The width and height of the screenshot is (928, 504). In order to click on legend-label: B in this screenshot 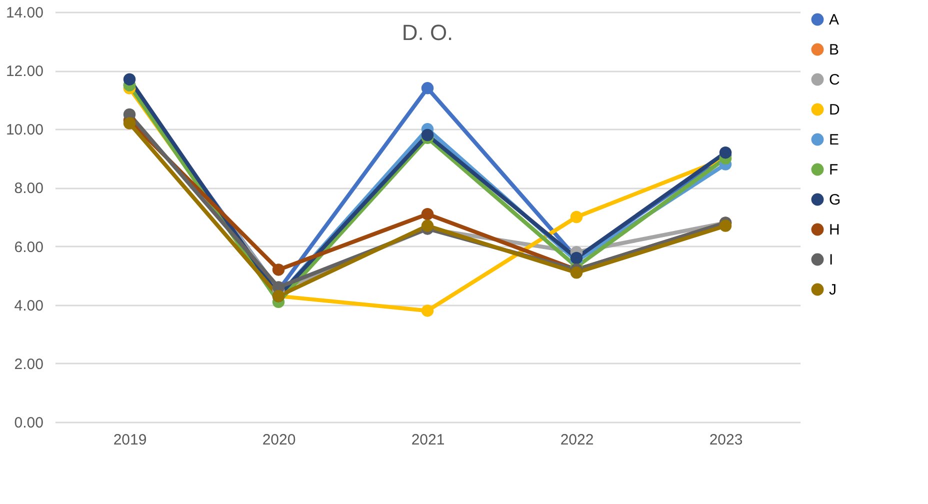, I will do `click(834, 50)`.